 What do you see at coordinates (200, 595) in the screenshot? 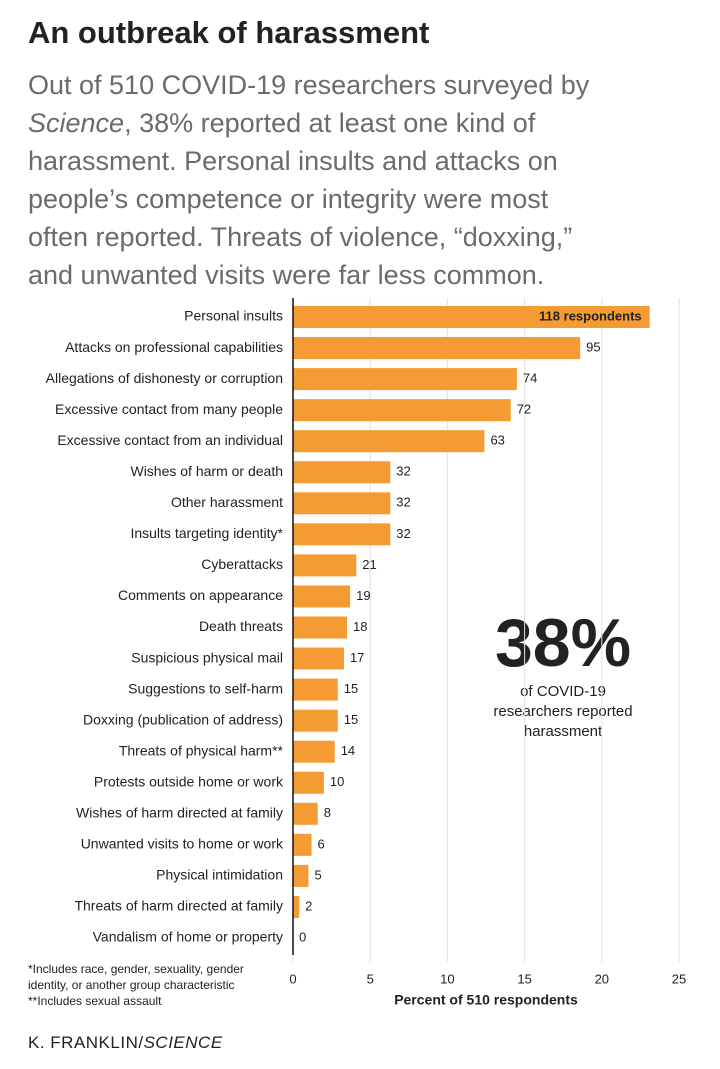
I see `y-tick-label: Comments on appearance` at bounding box center [200, 595].